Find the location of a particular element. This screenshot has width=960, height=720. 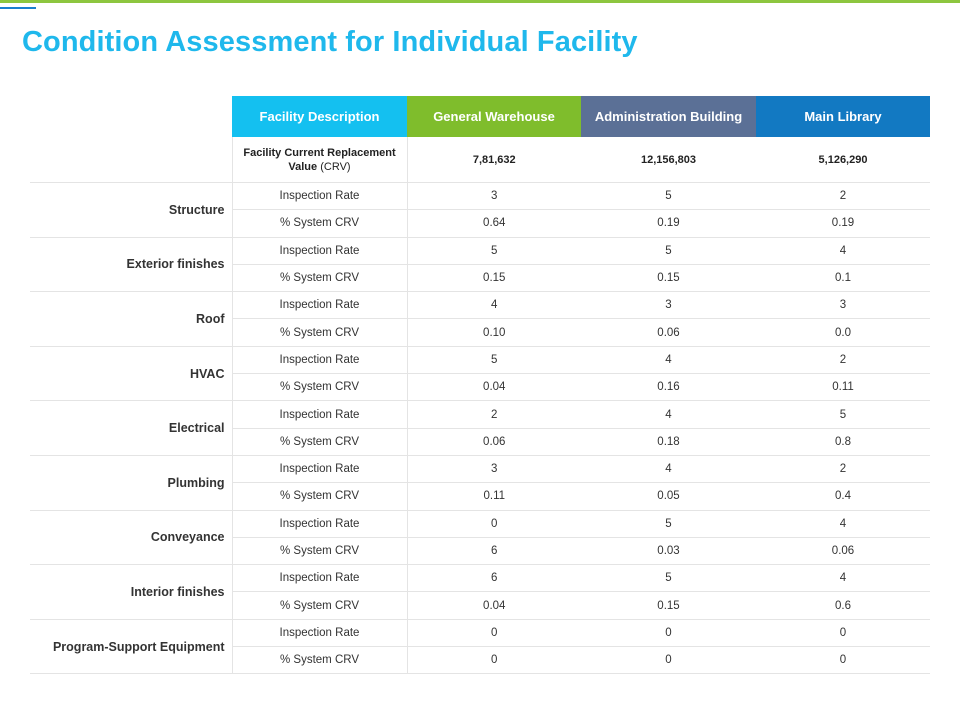

header-administration-building: Administration Building is located at coordinates (668, 116).